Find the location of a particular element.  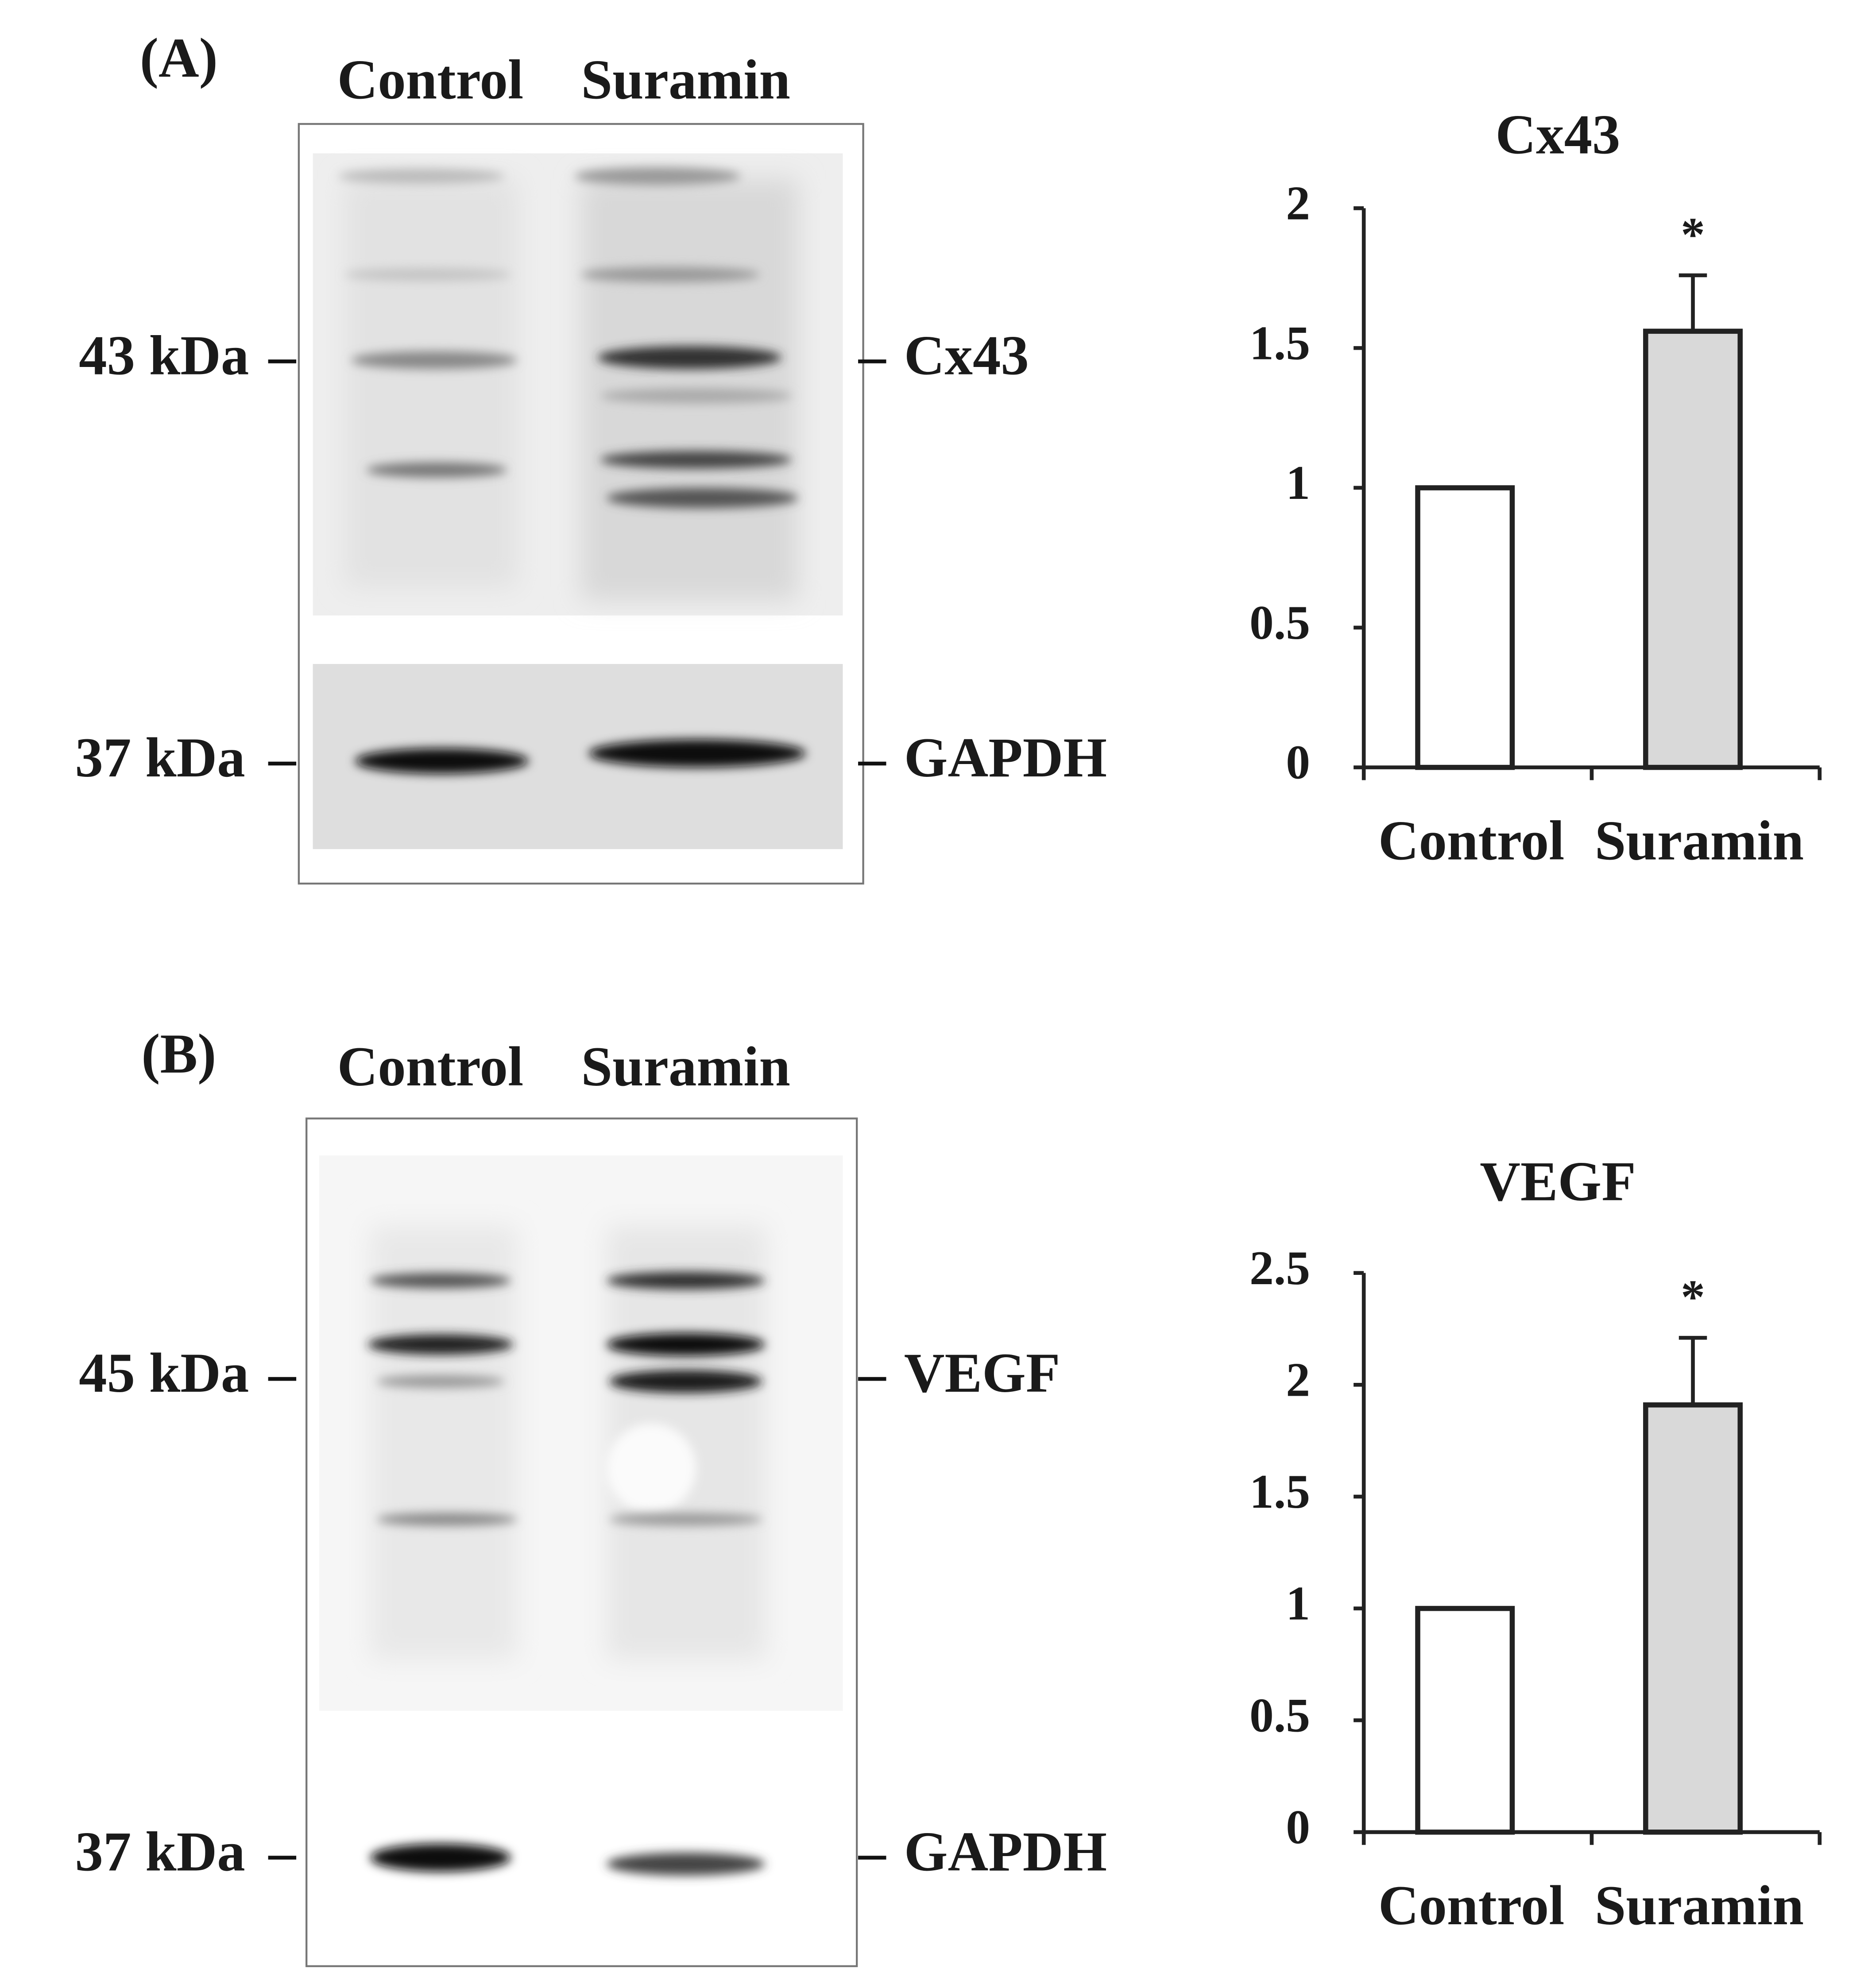

panel-label: (B) is located at coordinates (178, 1054).